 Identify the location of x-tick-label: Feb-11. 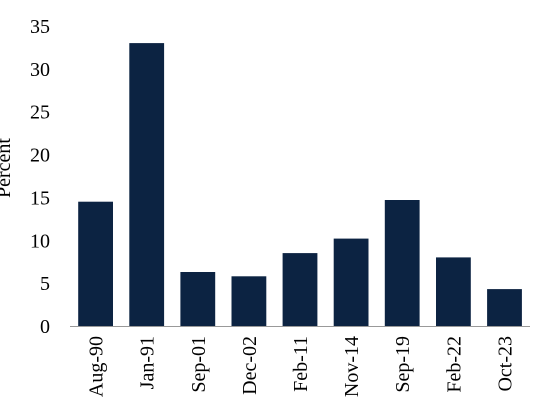
(301, 364).